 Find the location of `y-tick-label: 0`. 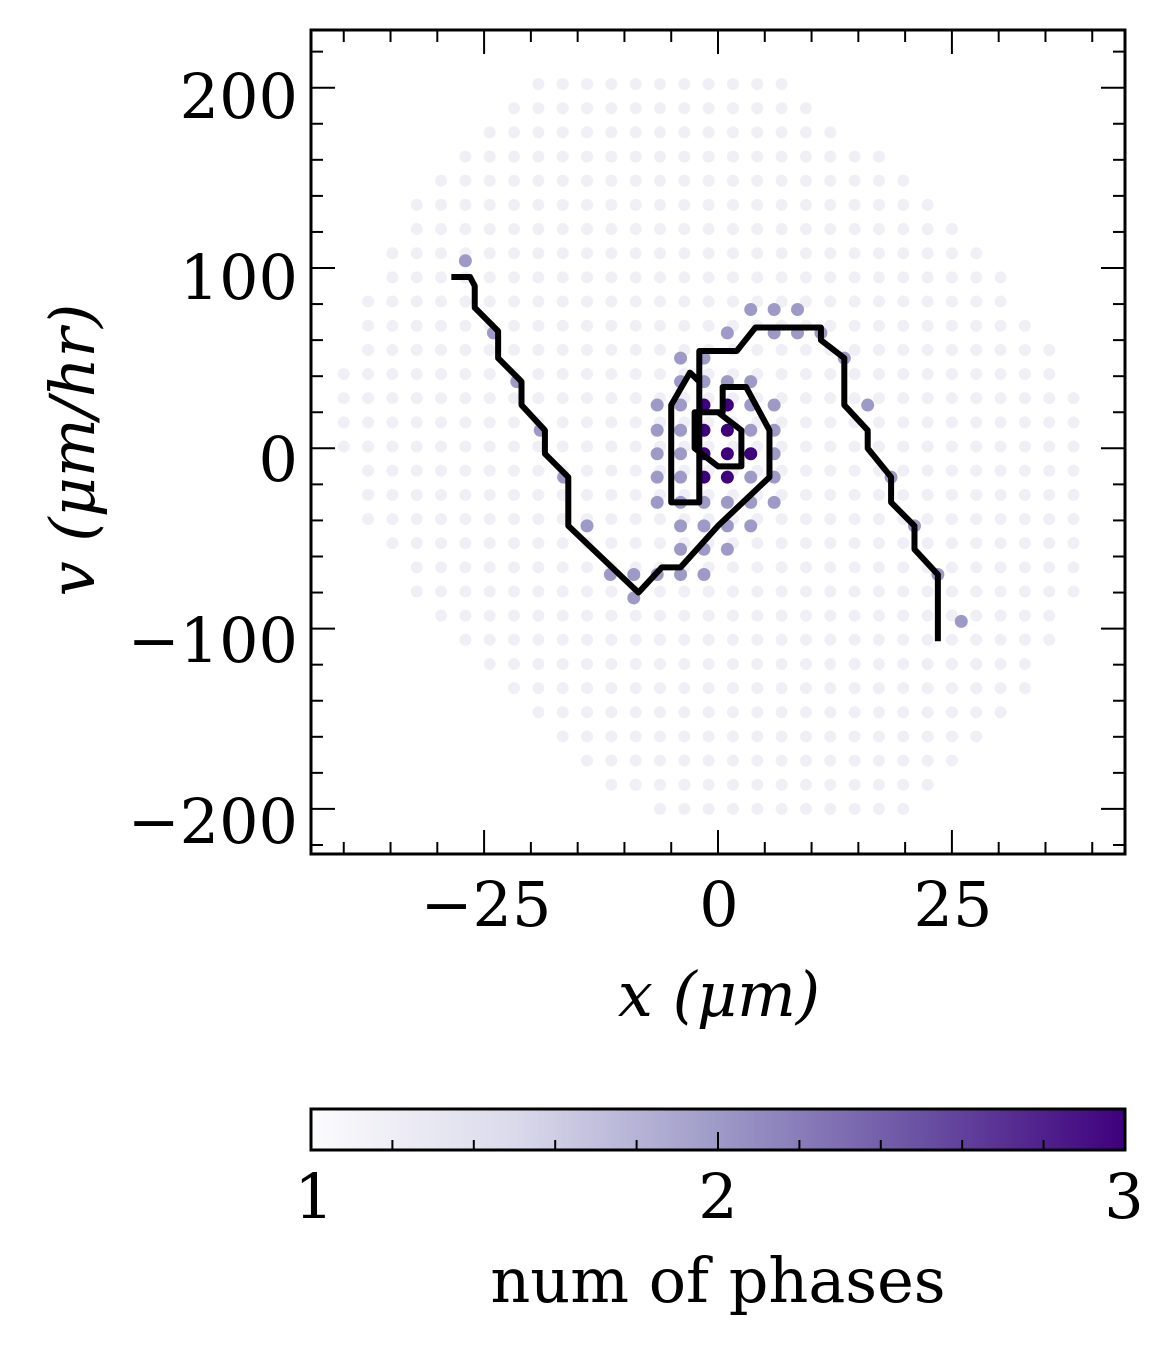

y-tick-label: 0 is located at coordinates (278, 459).